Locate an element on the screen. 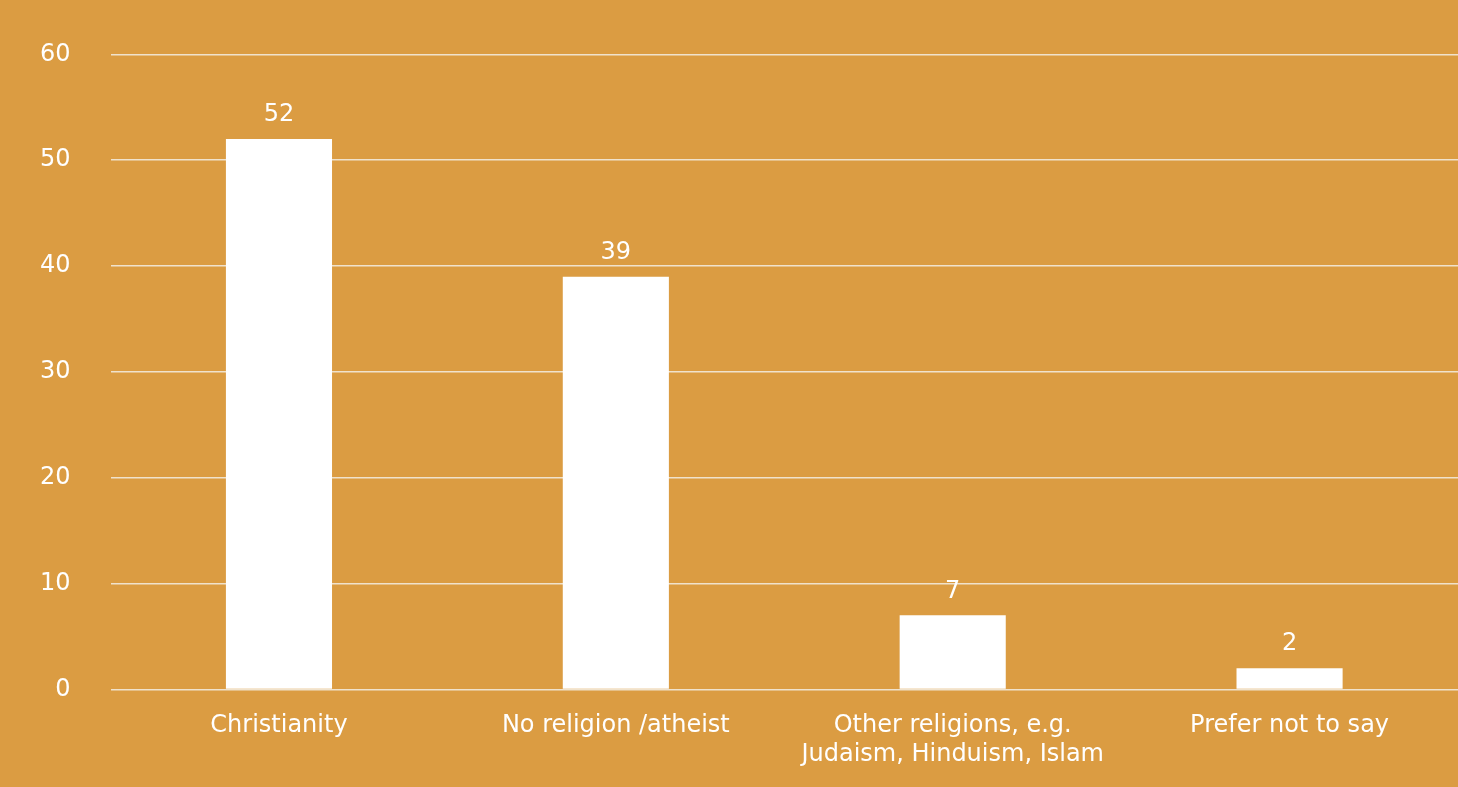 The image size is (1458, 787). y-tick-label: 0 is located at coordinates (63, 687).